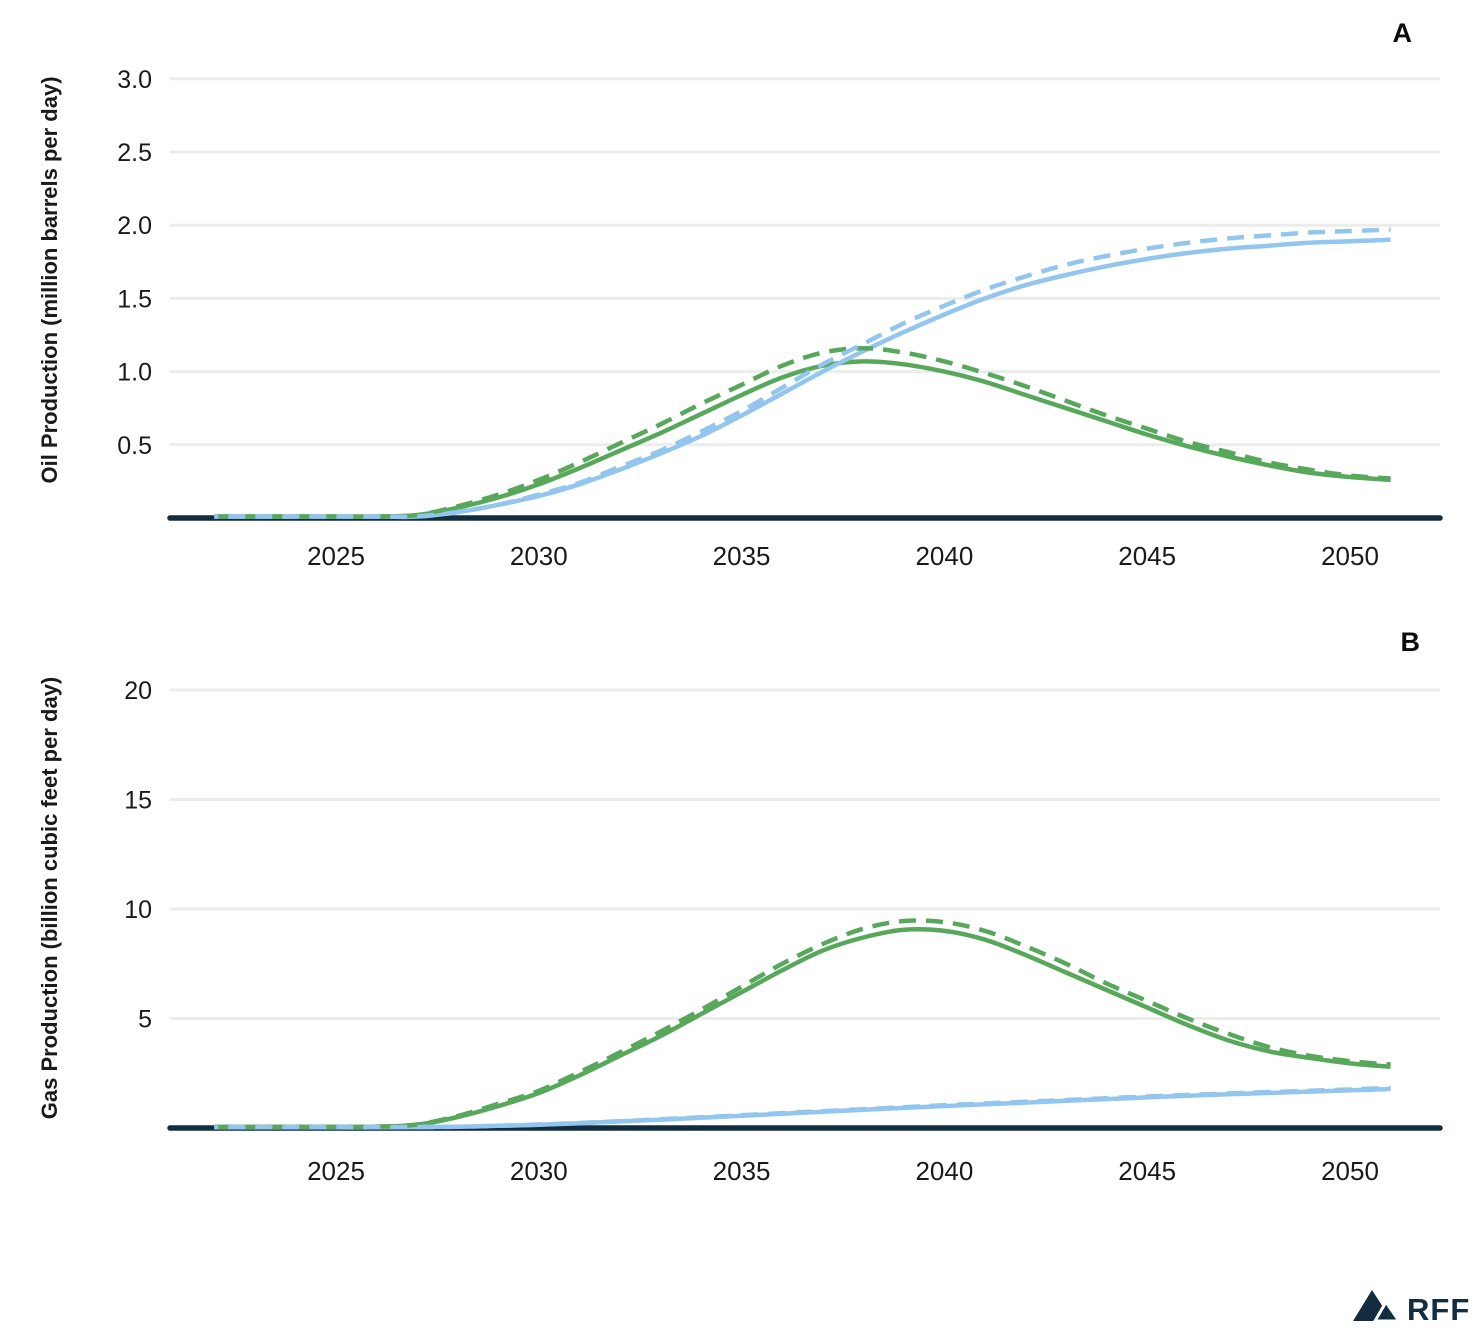  Describe the element at coordinates (134, 299) in the screenshot. I see `y-tick-label: 1.5` at that location.